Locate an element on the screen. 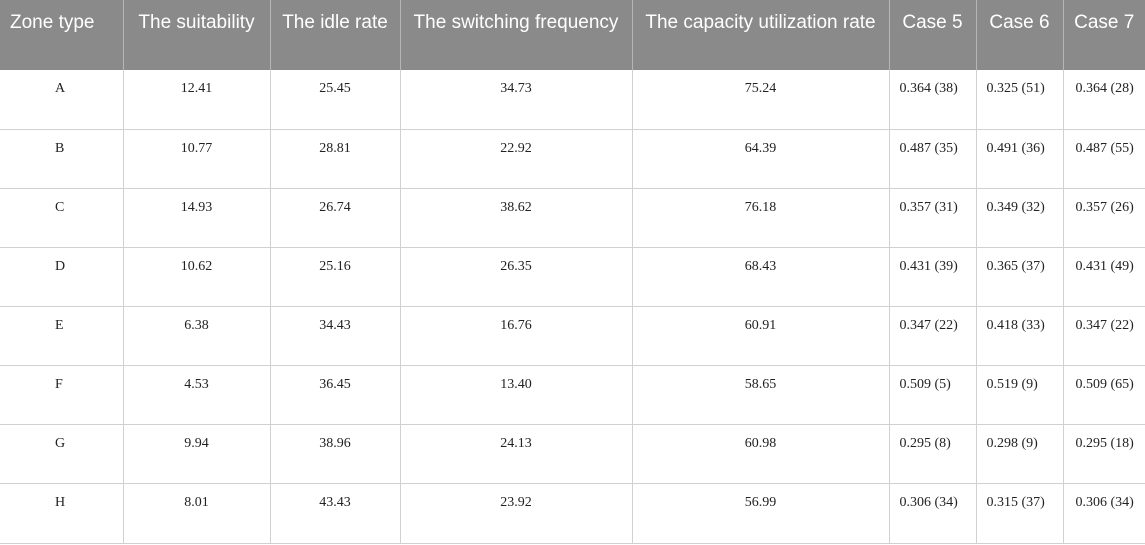  cell-case-7: 0.295 (18) is located at coordinates (1104, 454).